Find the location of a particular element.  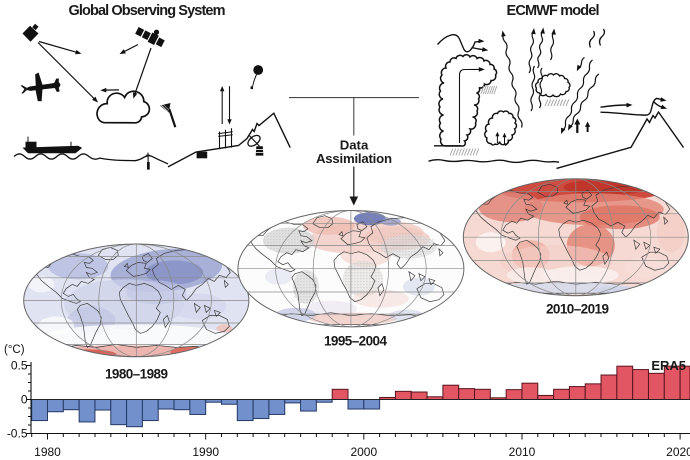

svg-text: 1995–2004 is located at coordinates (355, 341).